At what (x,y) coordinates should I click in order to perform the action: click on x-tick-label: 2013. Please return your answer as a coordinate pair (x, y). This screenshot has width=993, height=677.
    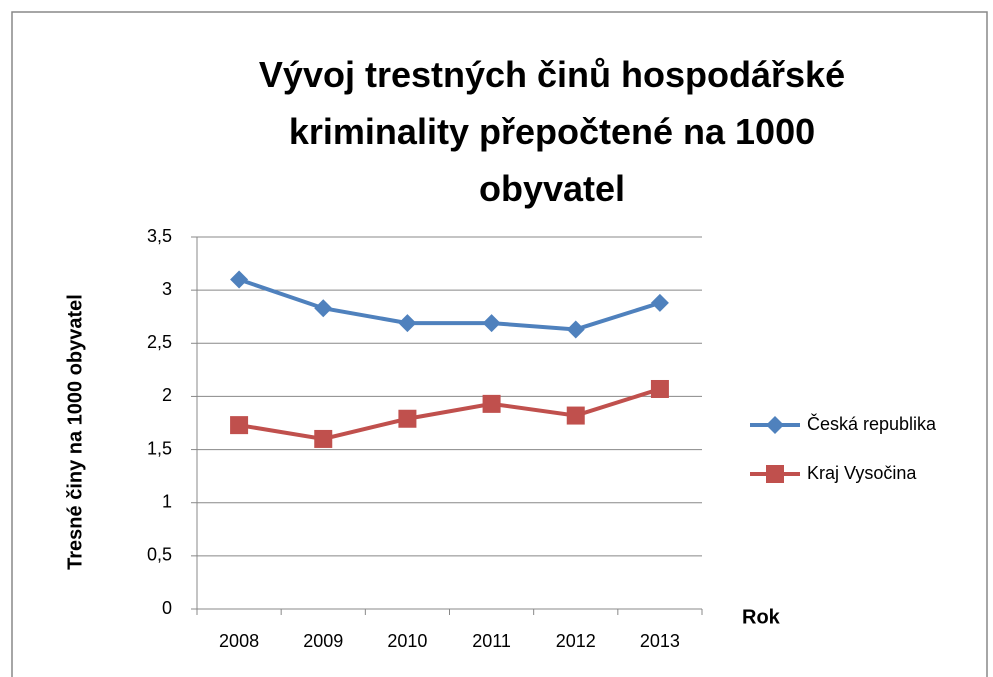
    Looking at the image, I should click on (660, 641).